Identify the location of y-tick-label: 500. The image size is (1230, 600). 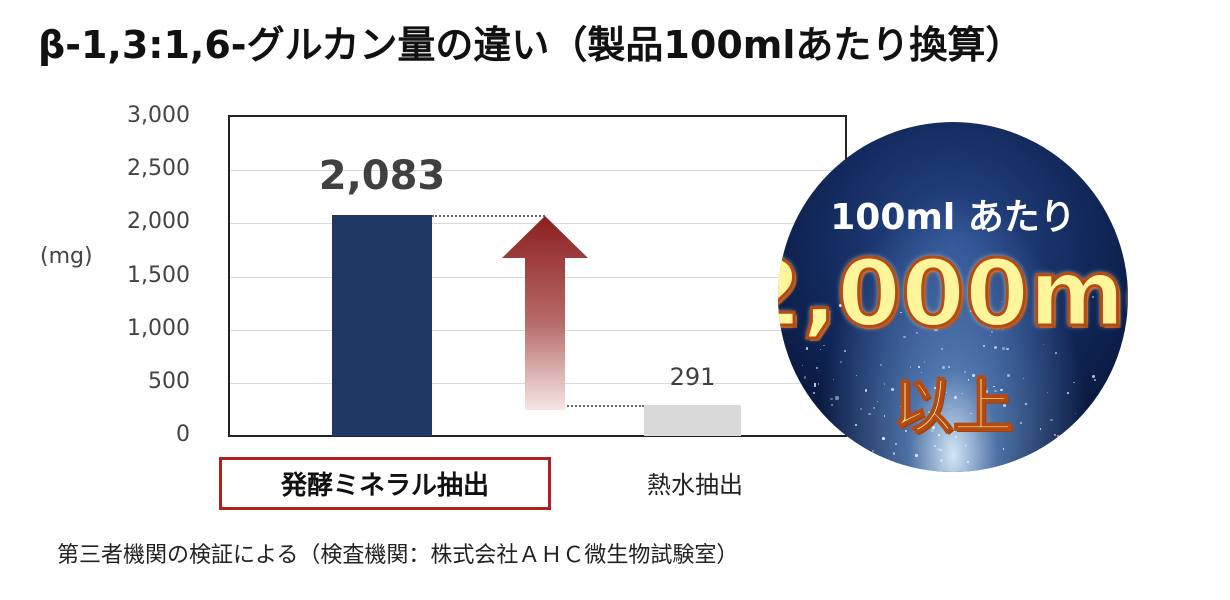
(169, 381).